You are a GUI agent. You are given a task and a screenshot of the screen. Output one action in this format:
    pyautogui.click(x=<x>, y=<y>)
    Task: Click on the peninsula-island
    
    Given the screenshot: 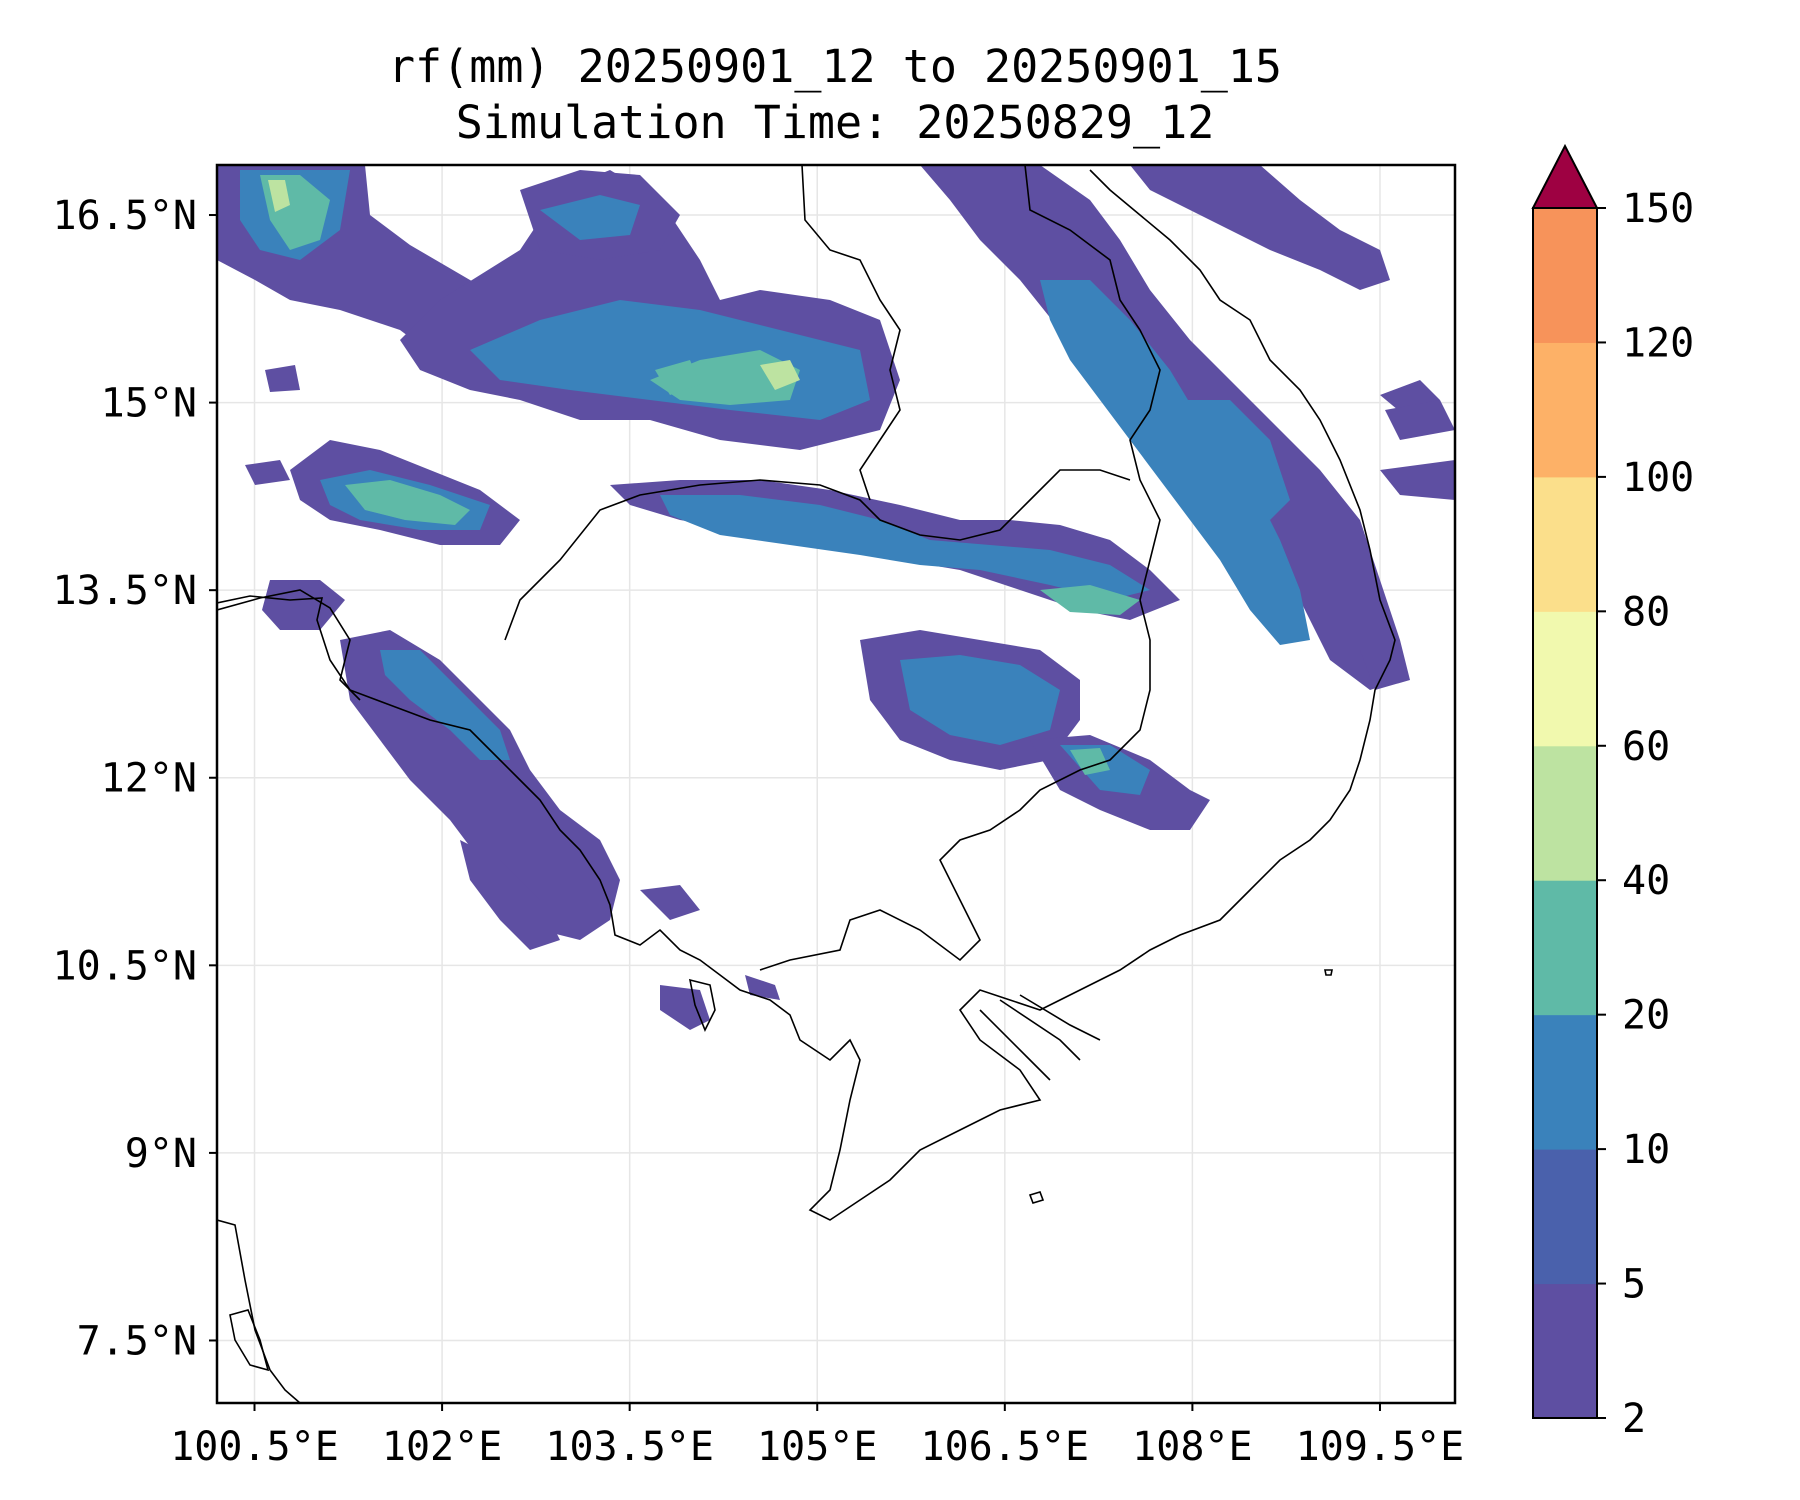 What is the action you would take?
    pyautogui.click(x=249, y=1340)
    